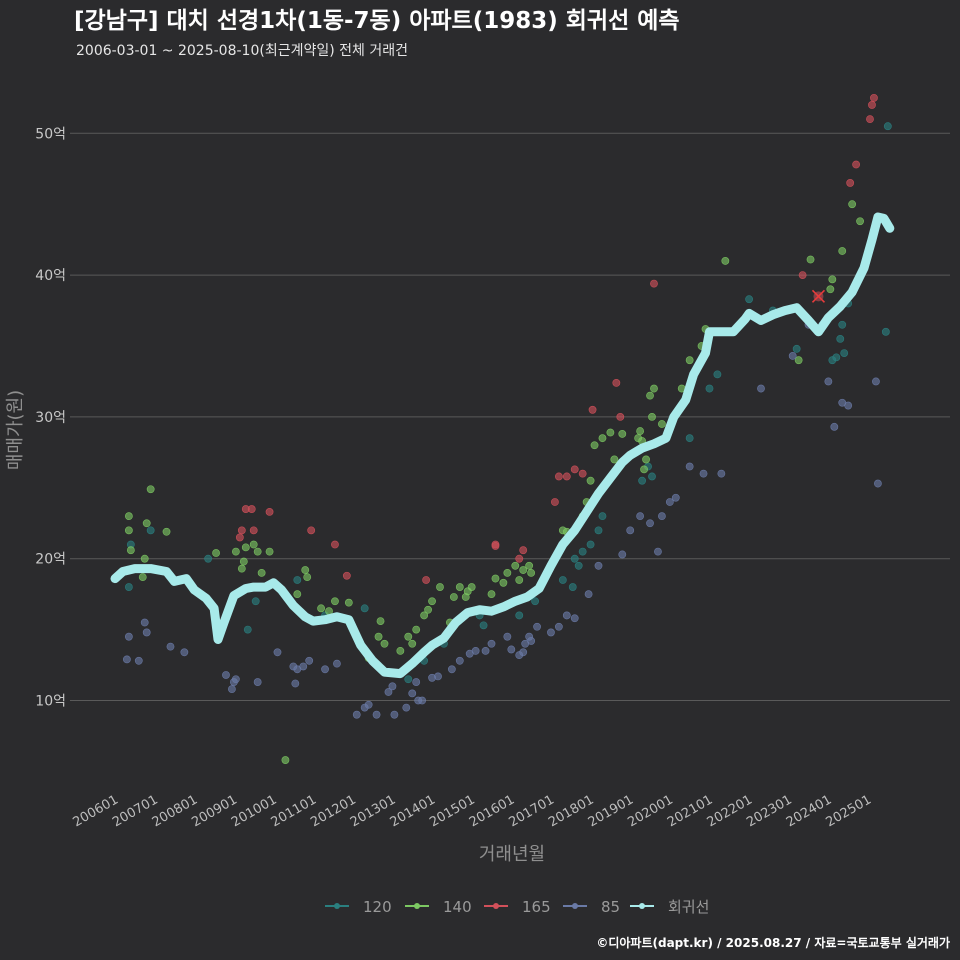 Image resolution: width=960 pixels, height=960 pixels. Describe the element at coordinates (688, 907) in the screenshot. I see `legend-label-회귀선: 회귀선` at that location.